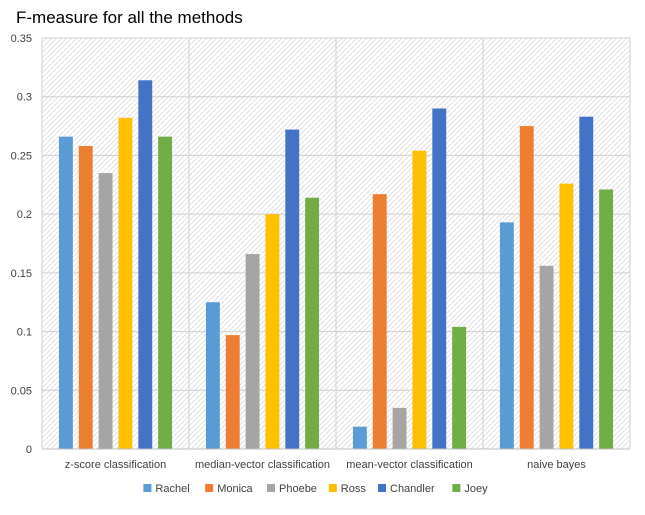 The image size is (645, 515). What do you see at coordinates (354, 489) in the screenshot?
I see `legend-label: Ross` at bounding box center [354, 489].